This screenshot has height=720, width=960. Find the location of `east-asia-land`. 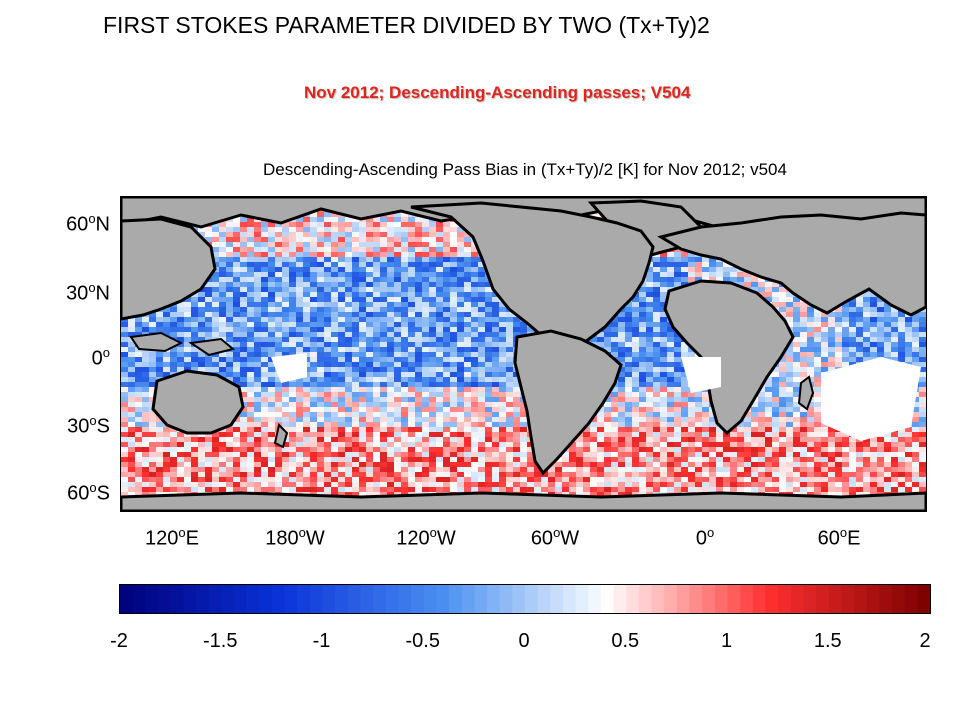

east-asia-land is located at coordinates (169, 269).